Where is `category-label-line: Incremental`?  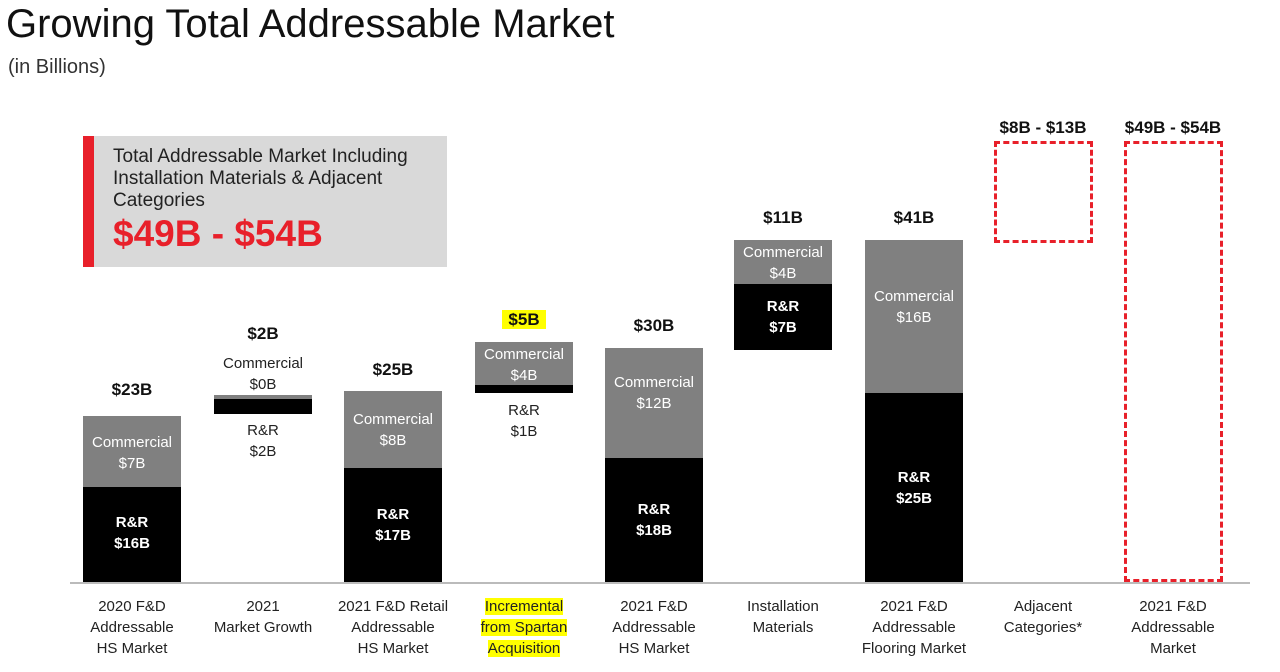
category-label-line: Incremental is located at coordinates (524, 606).